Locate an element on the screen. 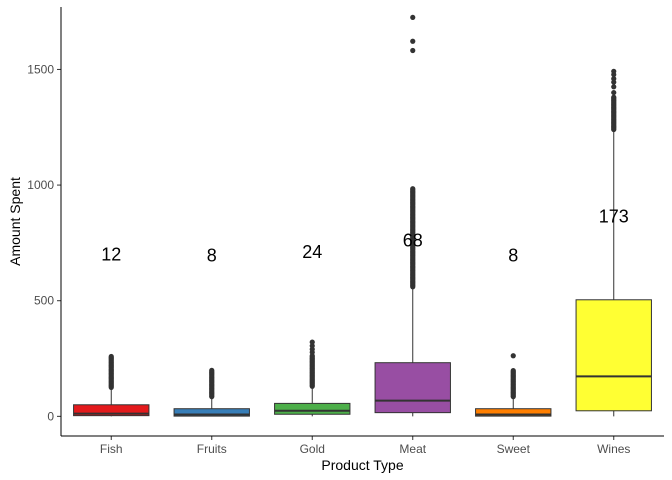 This screenshot has height=480, width=672. x-axis-ticks: Fish Fruits Gold Meat Sweet Wines is located at coordinates (365, 446).